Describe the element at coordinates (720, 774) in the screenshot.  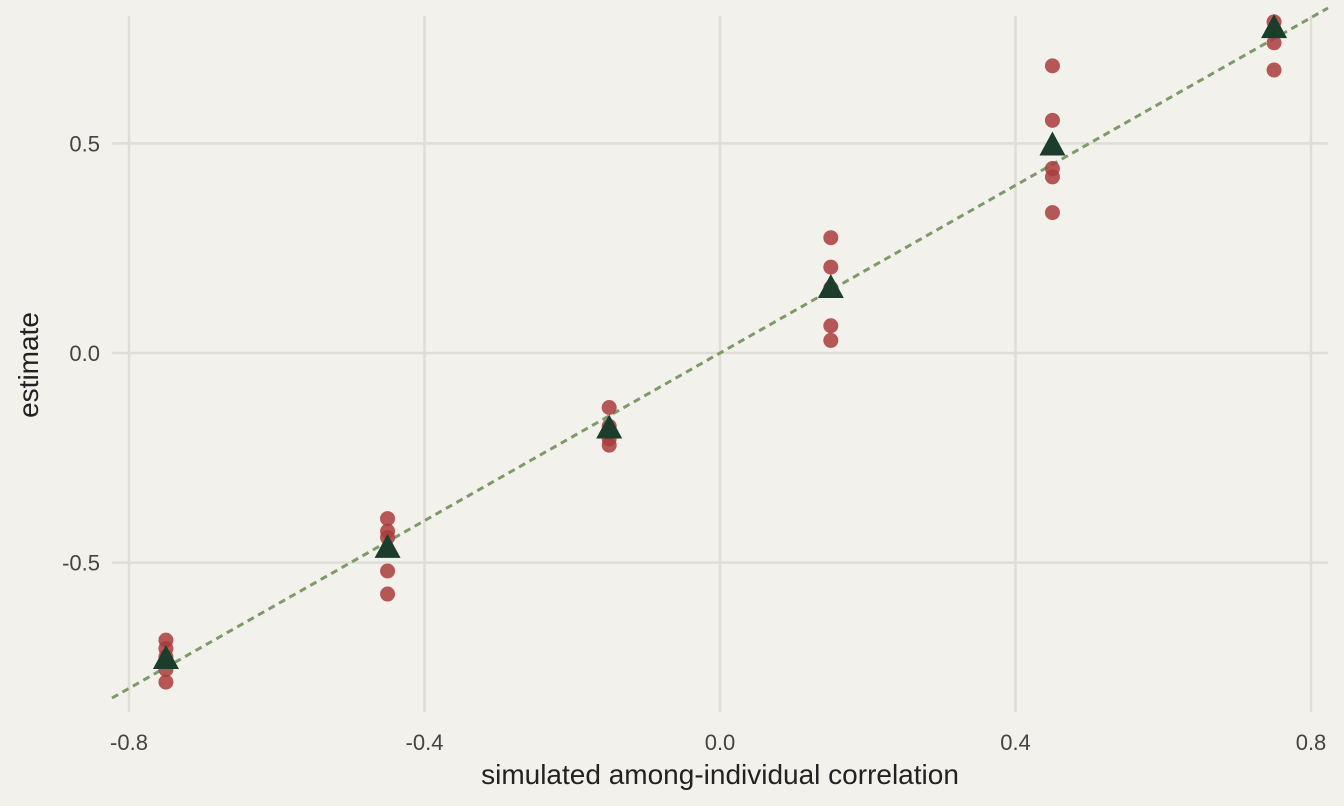
I see `x-axis-title: simulated among-individual correlation` at that location.